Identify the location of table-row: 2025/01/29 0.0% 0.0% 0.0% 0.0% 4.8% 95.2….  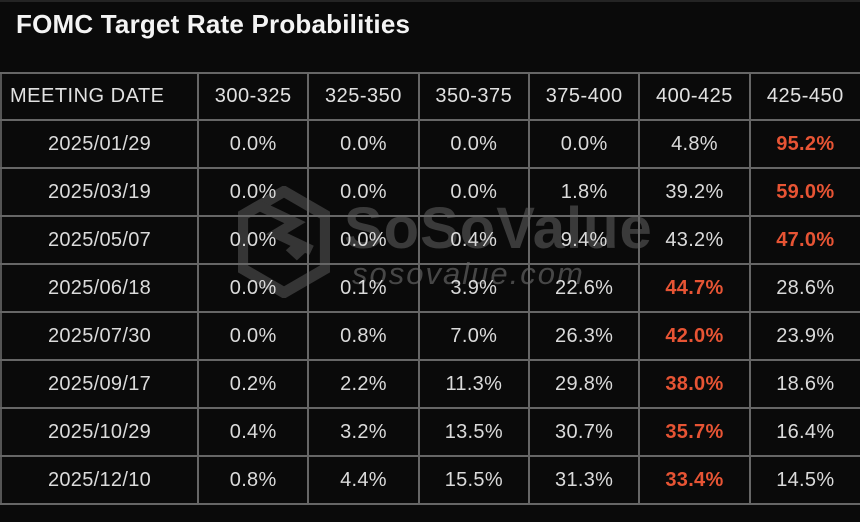
(430, 144).